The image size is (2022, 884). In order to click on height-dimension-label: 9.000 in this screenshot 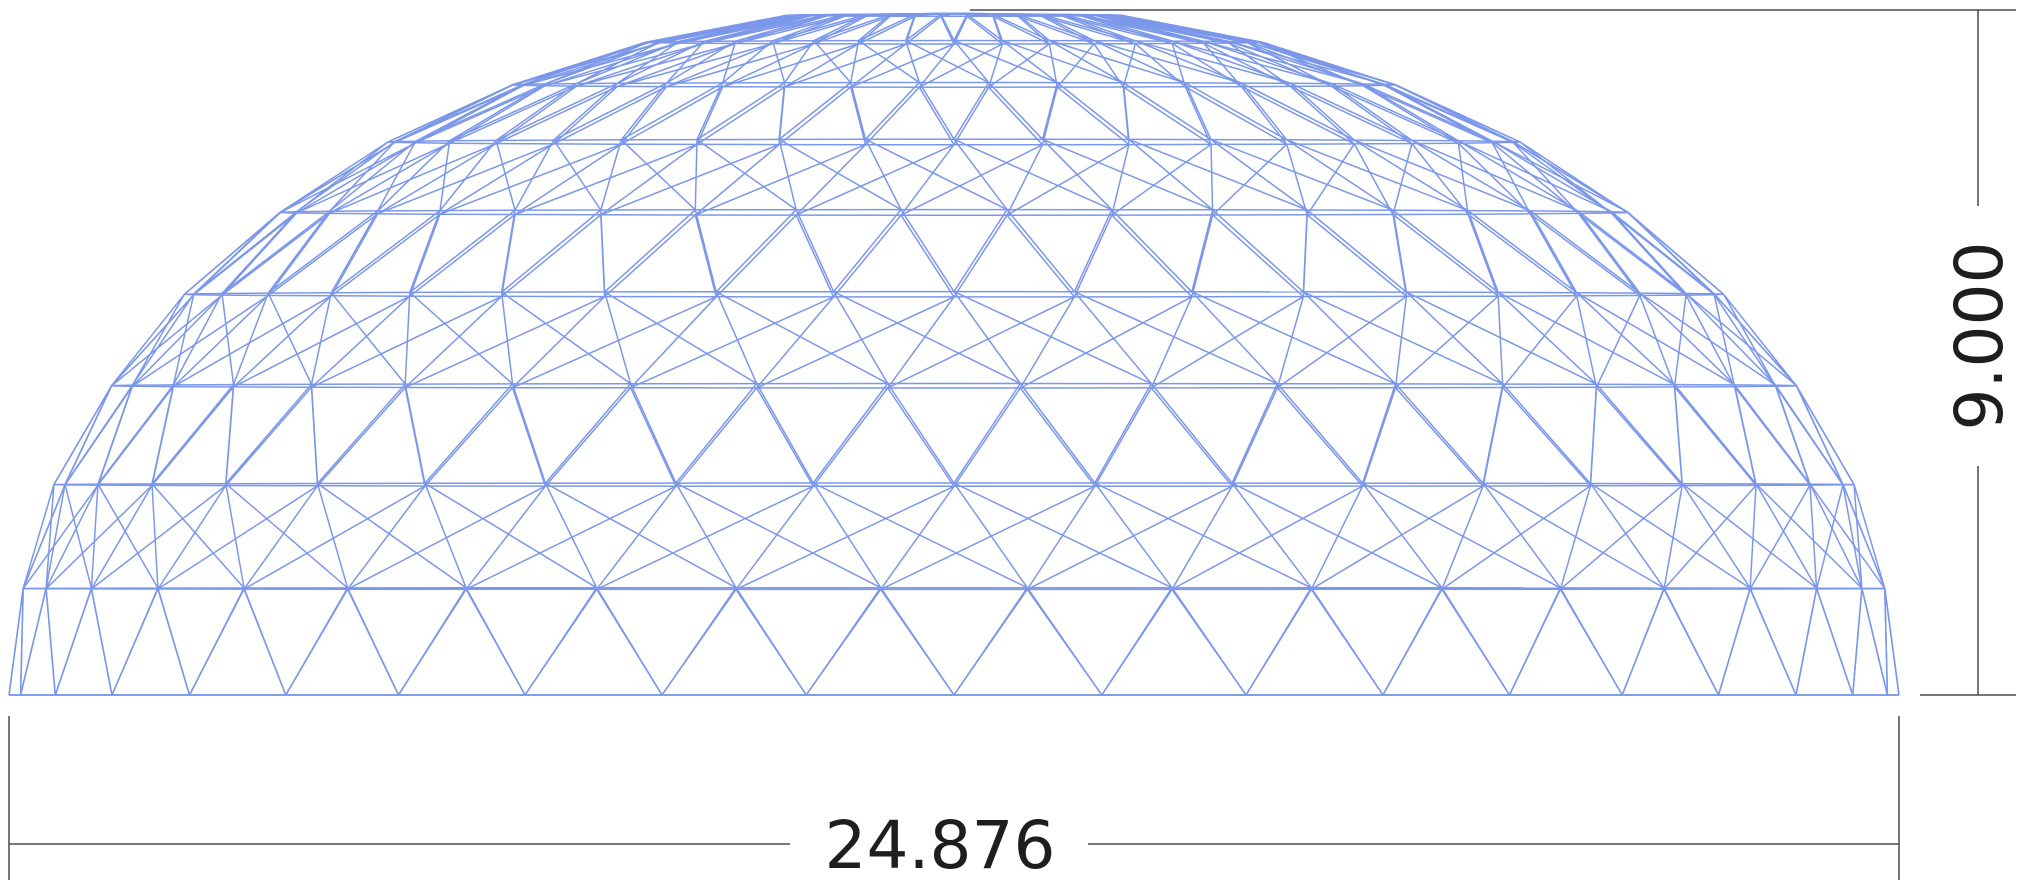, I will do `click(1979, 336)`.